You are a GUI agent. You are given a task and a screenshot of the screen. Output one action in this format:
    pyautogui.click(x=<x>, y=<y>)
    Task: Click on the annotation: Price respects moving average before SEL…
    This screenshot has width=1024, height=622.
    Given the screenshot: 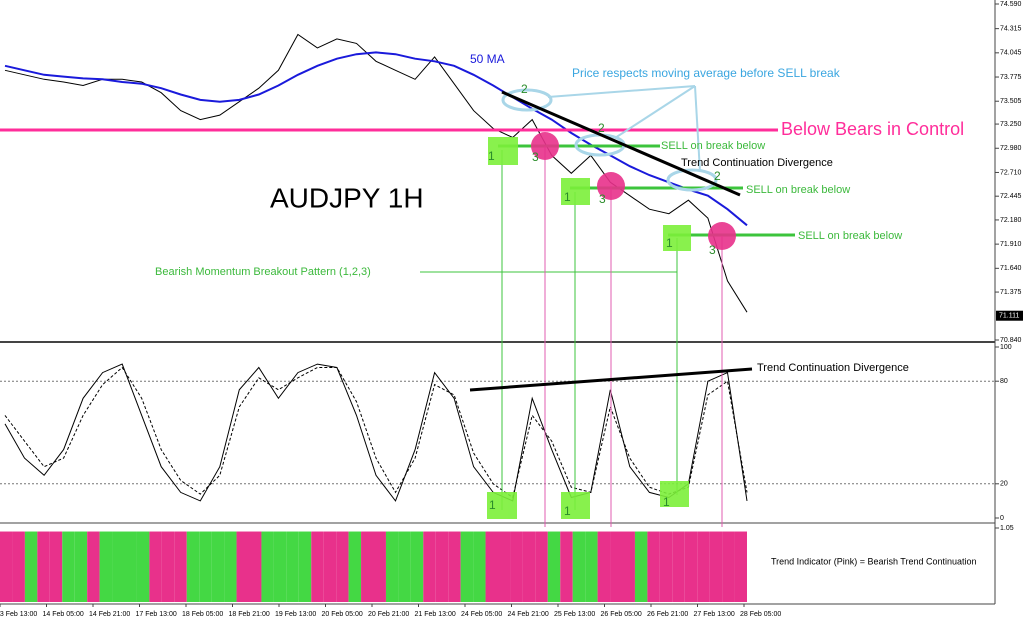 What is the action you would take?
    pyautogui.click(x=706, y=73)
    